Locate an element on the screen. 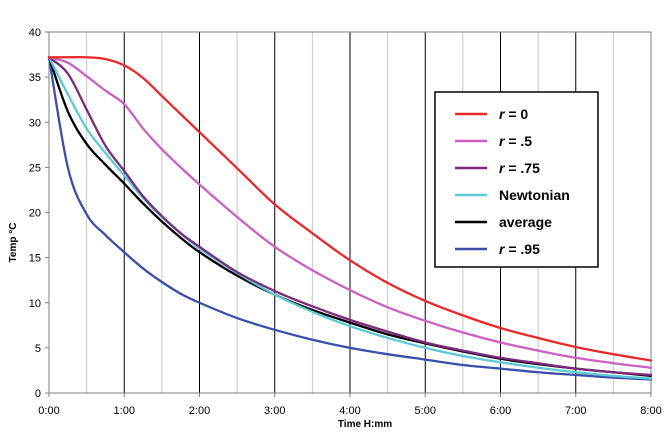  y-axis-ticks: 0 5 10 15 20 25 30 35 40 is located at coordinates (39, 213).